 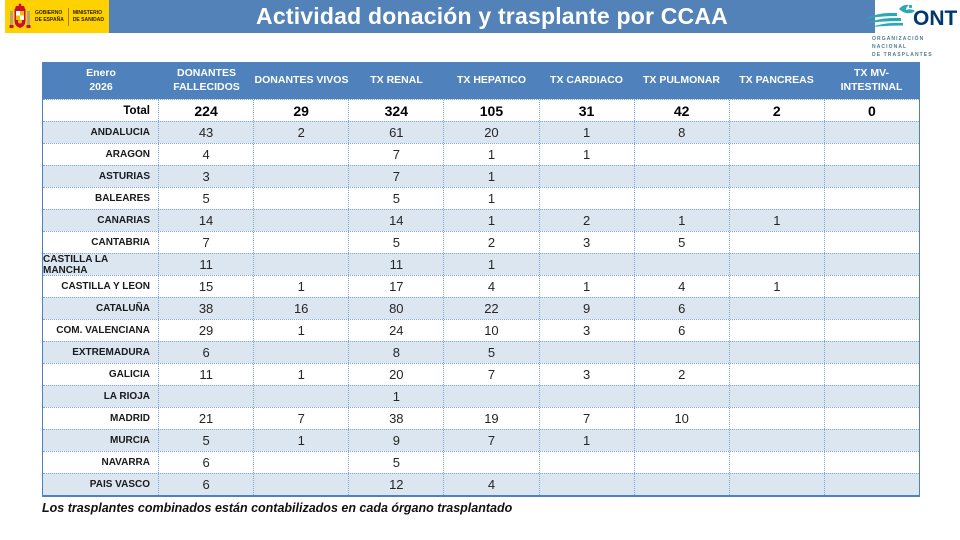 I want to click on cell-value: 3, so click(x=207, y=176).